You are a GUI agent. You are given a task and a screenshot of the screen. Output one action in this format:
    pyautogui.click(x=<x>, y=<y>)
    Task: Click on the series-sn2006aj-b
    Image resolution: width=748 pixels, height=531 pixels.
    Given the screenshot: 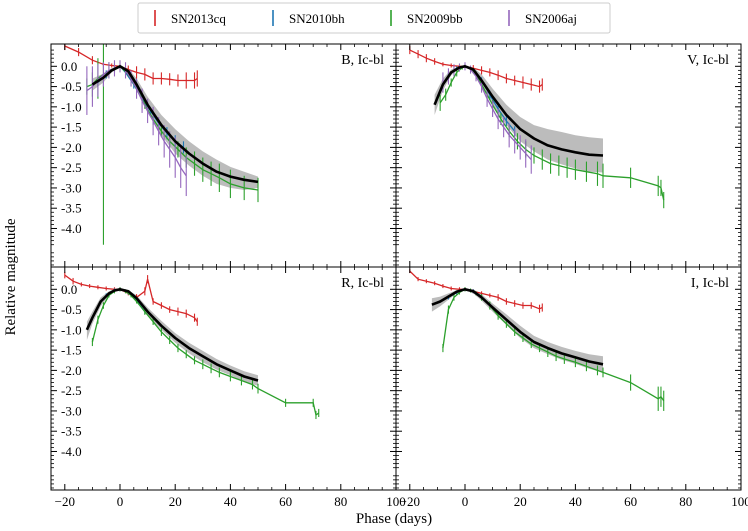 What is the action you would take?
    pyautogui.click(x=136, y=128)
    